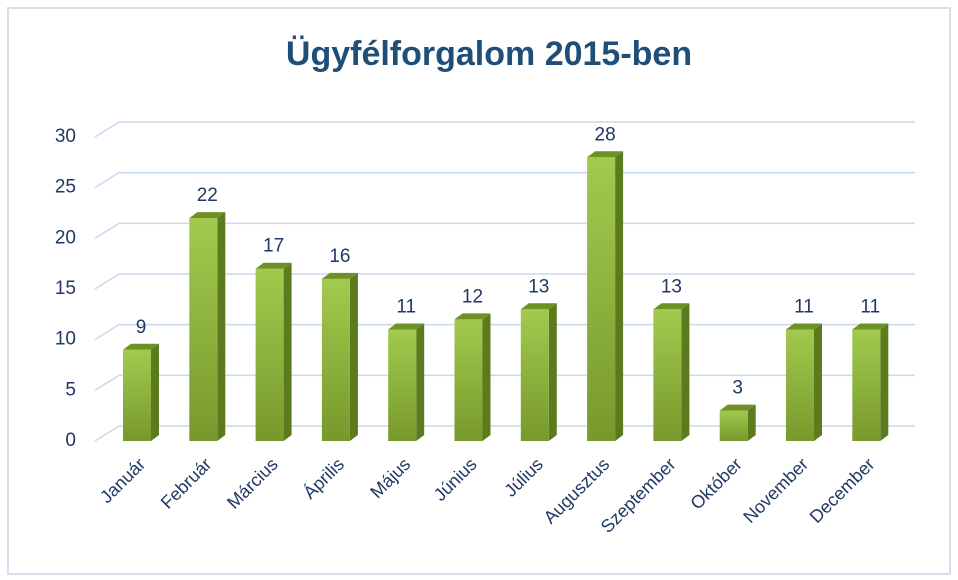 Image resolution: width=958 pixels, height=580 pixels. What do you see at coordinates (737, 388) in the screenshot?
I see `value-label: 3` at bounding box center [737, 388].